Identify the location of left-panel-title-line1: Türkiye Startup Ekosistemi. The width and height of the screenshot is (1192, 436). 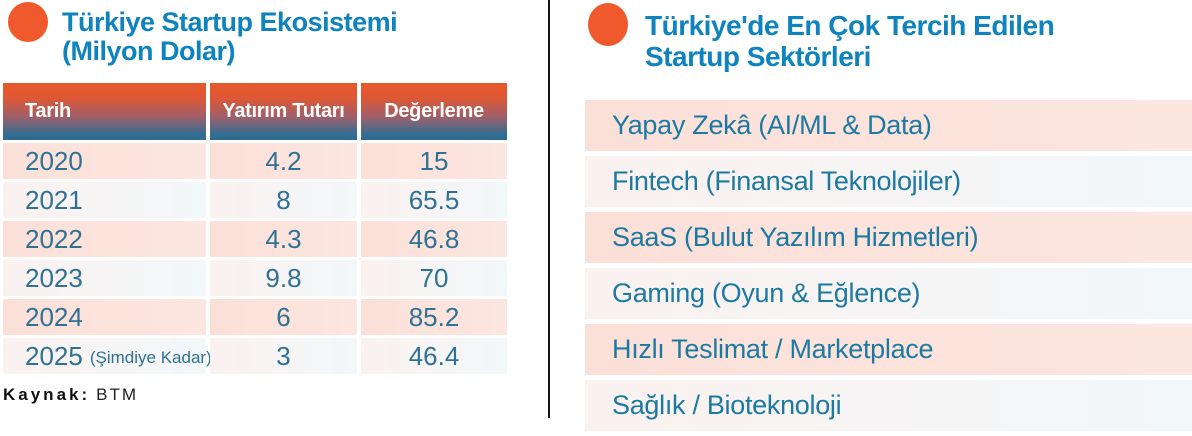
(230, 22).